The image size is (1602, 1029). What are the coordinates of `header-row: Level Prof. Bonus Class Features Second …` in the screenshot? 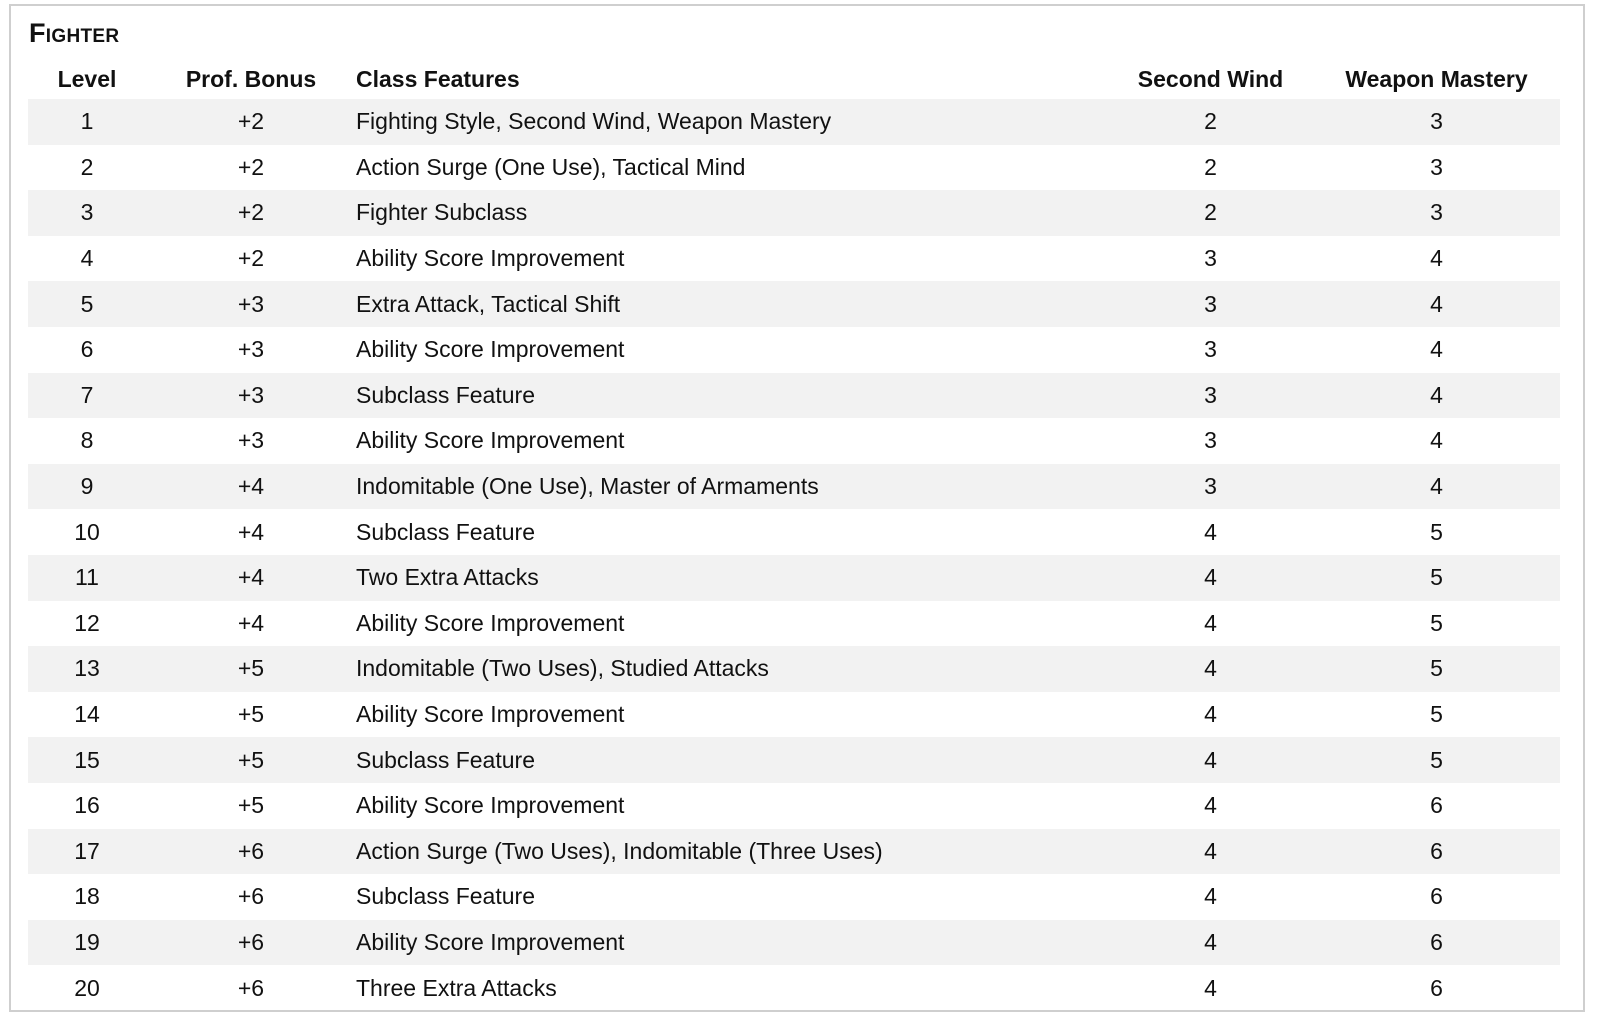 It's located at (794, 79).